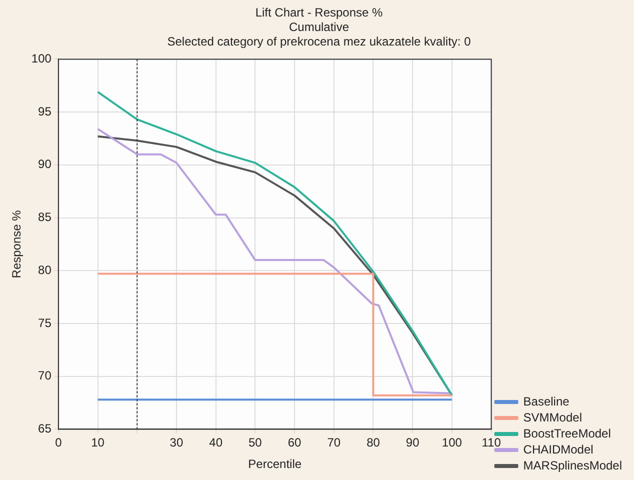 This screenshot has height=480, width=634. I want to click on x-tick-label: 80, so click(373, 443).